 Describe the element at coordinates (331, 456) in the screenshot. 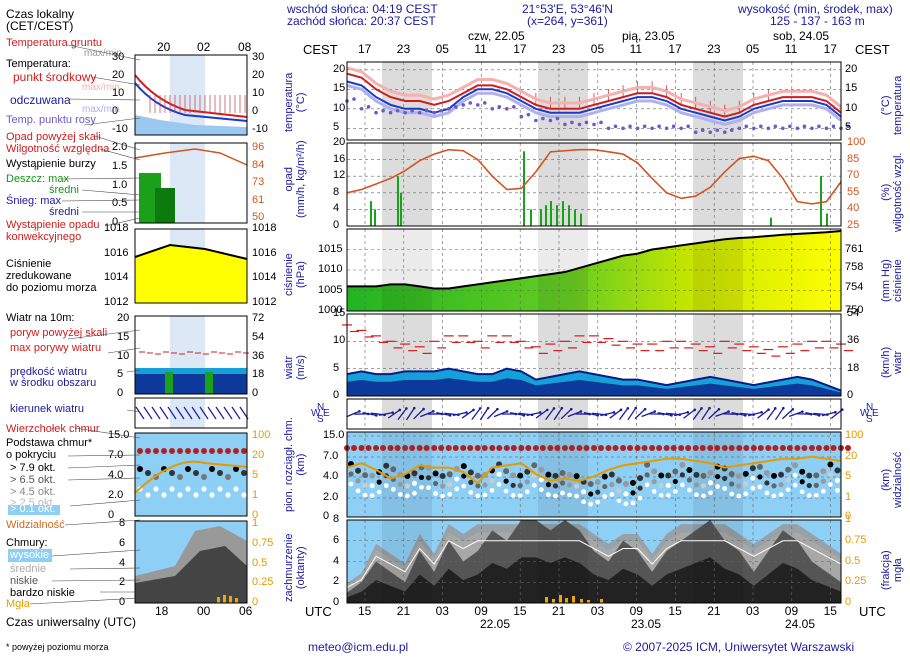

I see `cloud-tick-left: 7.0` at that location.